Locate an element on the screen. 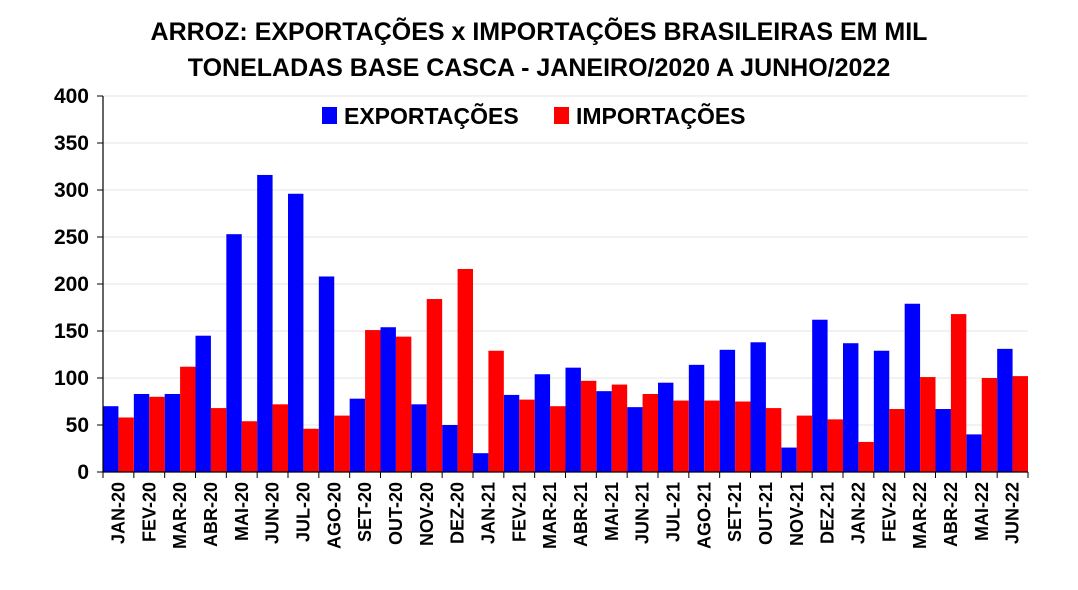  x-tick-label-jun-21: JUN-21 is located at coordinates (643, 513).